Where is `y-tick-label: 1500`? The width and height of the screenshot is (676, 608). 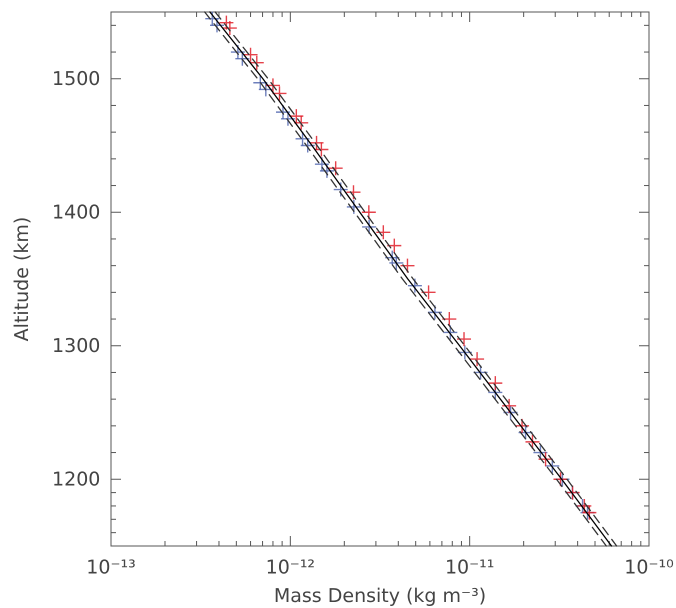 y-tick-label: 1500 is located at coordinates (76, 79).